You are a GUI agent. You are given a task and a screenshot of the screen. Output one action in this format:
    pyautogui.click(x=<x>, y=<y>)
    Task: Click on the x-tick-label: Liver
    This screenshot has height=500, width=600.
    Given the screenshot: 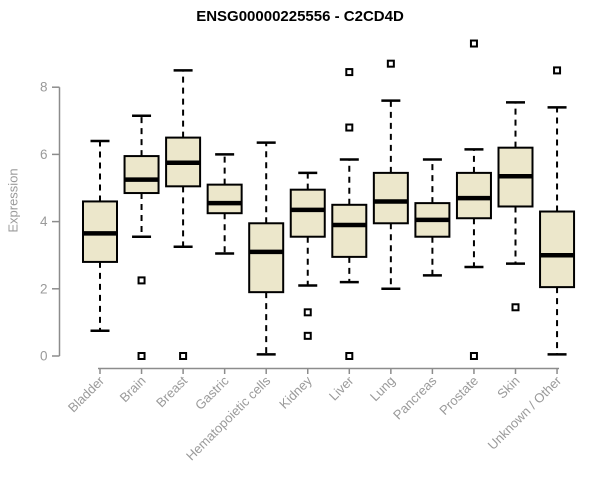 What is the action you would take?
    pyautogui.click(x=341, y=388)
    